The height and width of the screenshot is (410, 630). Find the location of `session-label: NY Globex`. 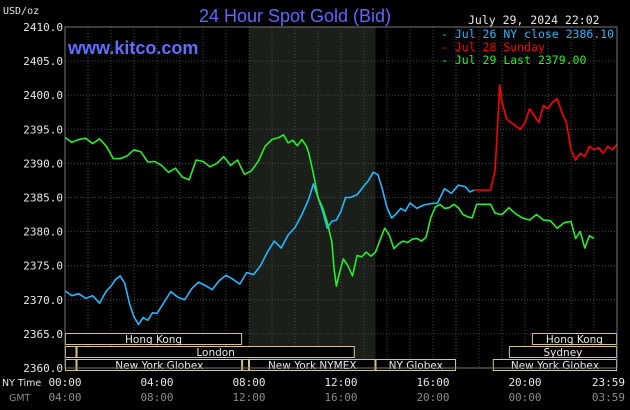

session-label: NY Globex is located at coordinates (416, 366).